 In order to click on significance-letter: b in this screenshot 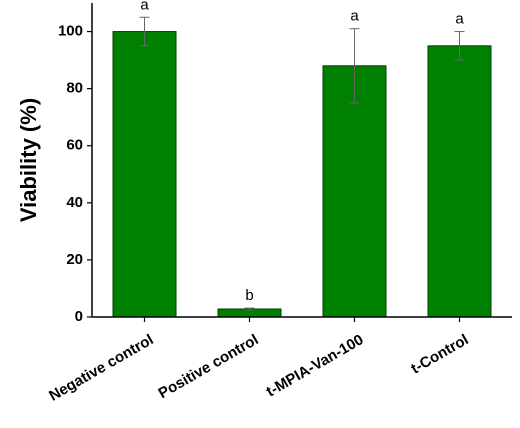, I will do `click(249, 295)`.